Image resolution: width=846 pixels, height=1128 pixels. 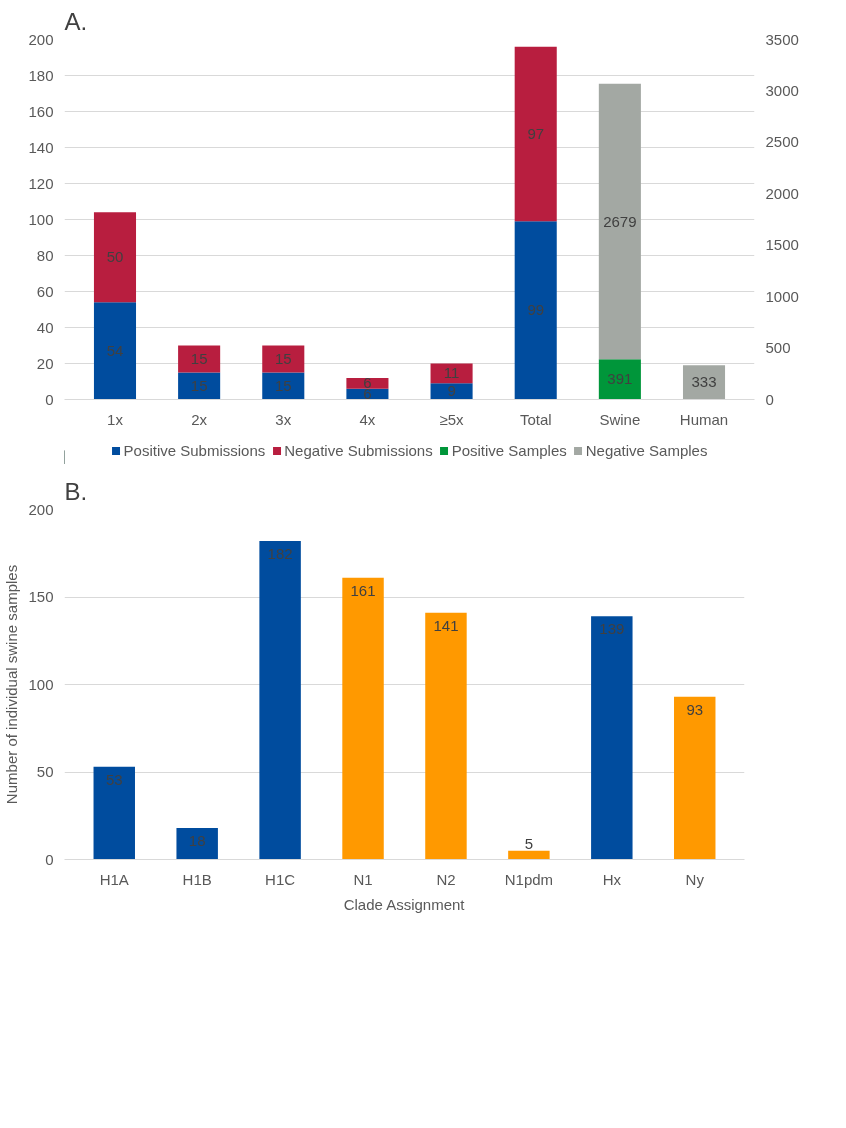 What do you see at coordinates (283, 419) in the screenshot?
I see `x-tick-label: 3x` at bounding box center [283, 419].